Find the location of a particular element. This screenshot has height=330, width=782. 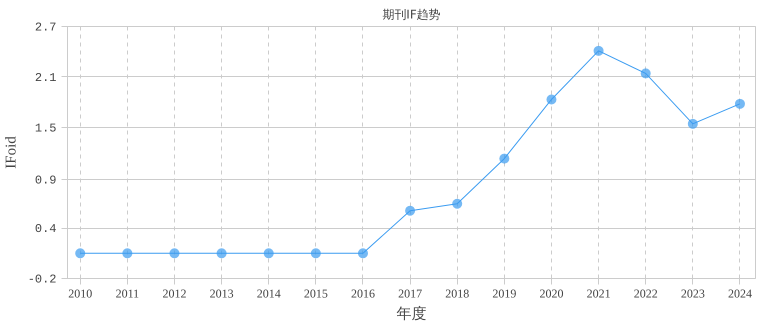

x-tick-label: 2018 is located at coordinates (457, 293).